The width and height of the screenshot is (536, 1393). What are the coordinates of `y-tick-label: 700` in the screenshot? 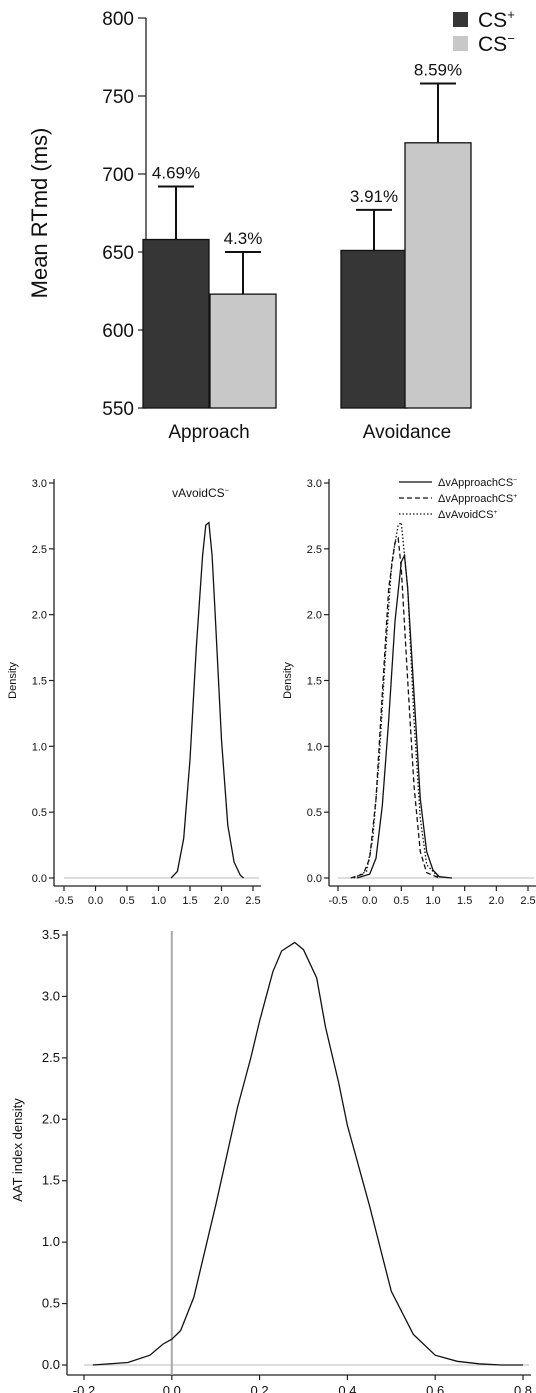 It's located at (118, 175).